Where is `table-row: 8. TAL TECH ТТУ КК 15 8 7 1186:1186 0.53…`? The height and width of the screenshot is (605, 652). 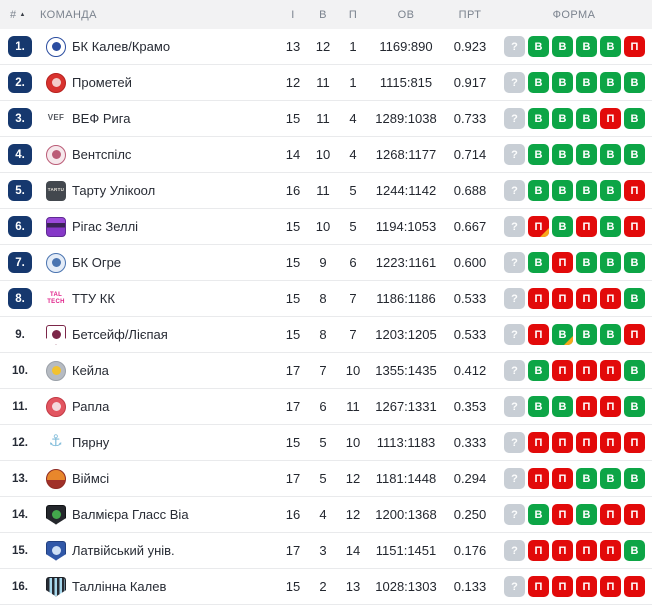
table-row: 8. TAL TECH ТТУ КК 15 8 7 1186:1186 0.53… is located at coordinates (326, 299).